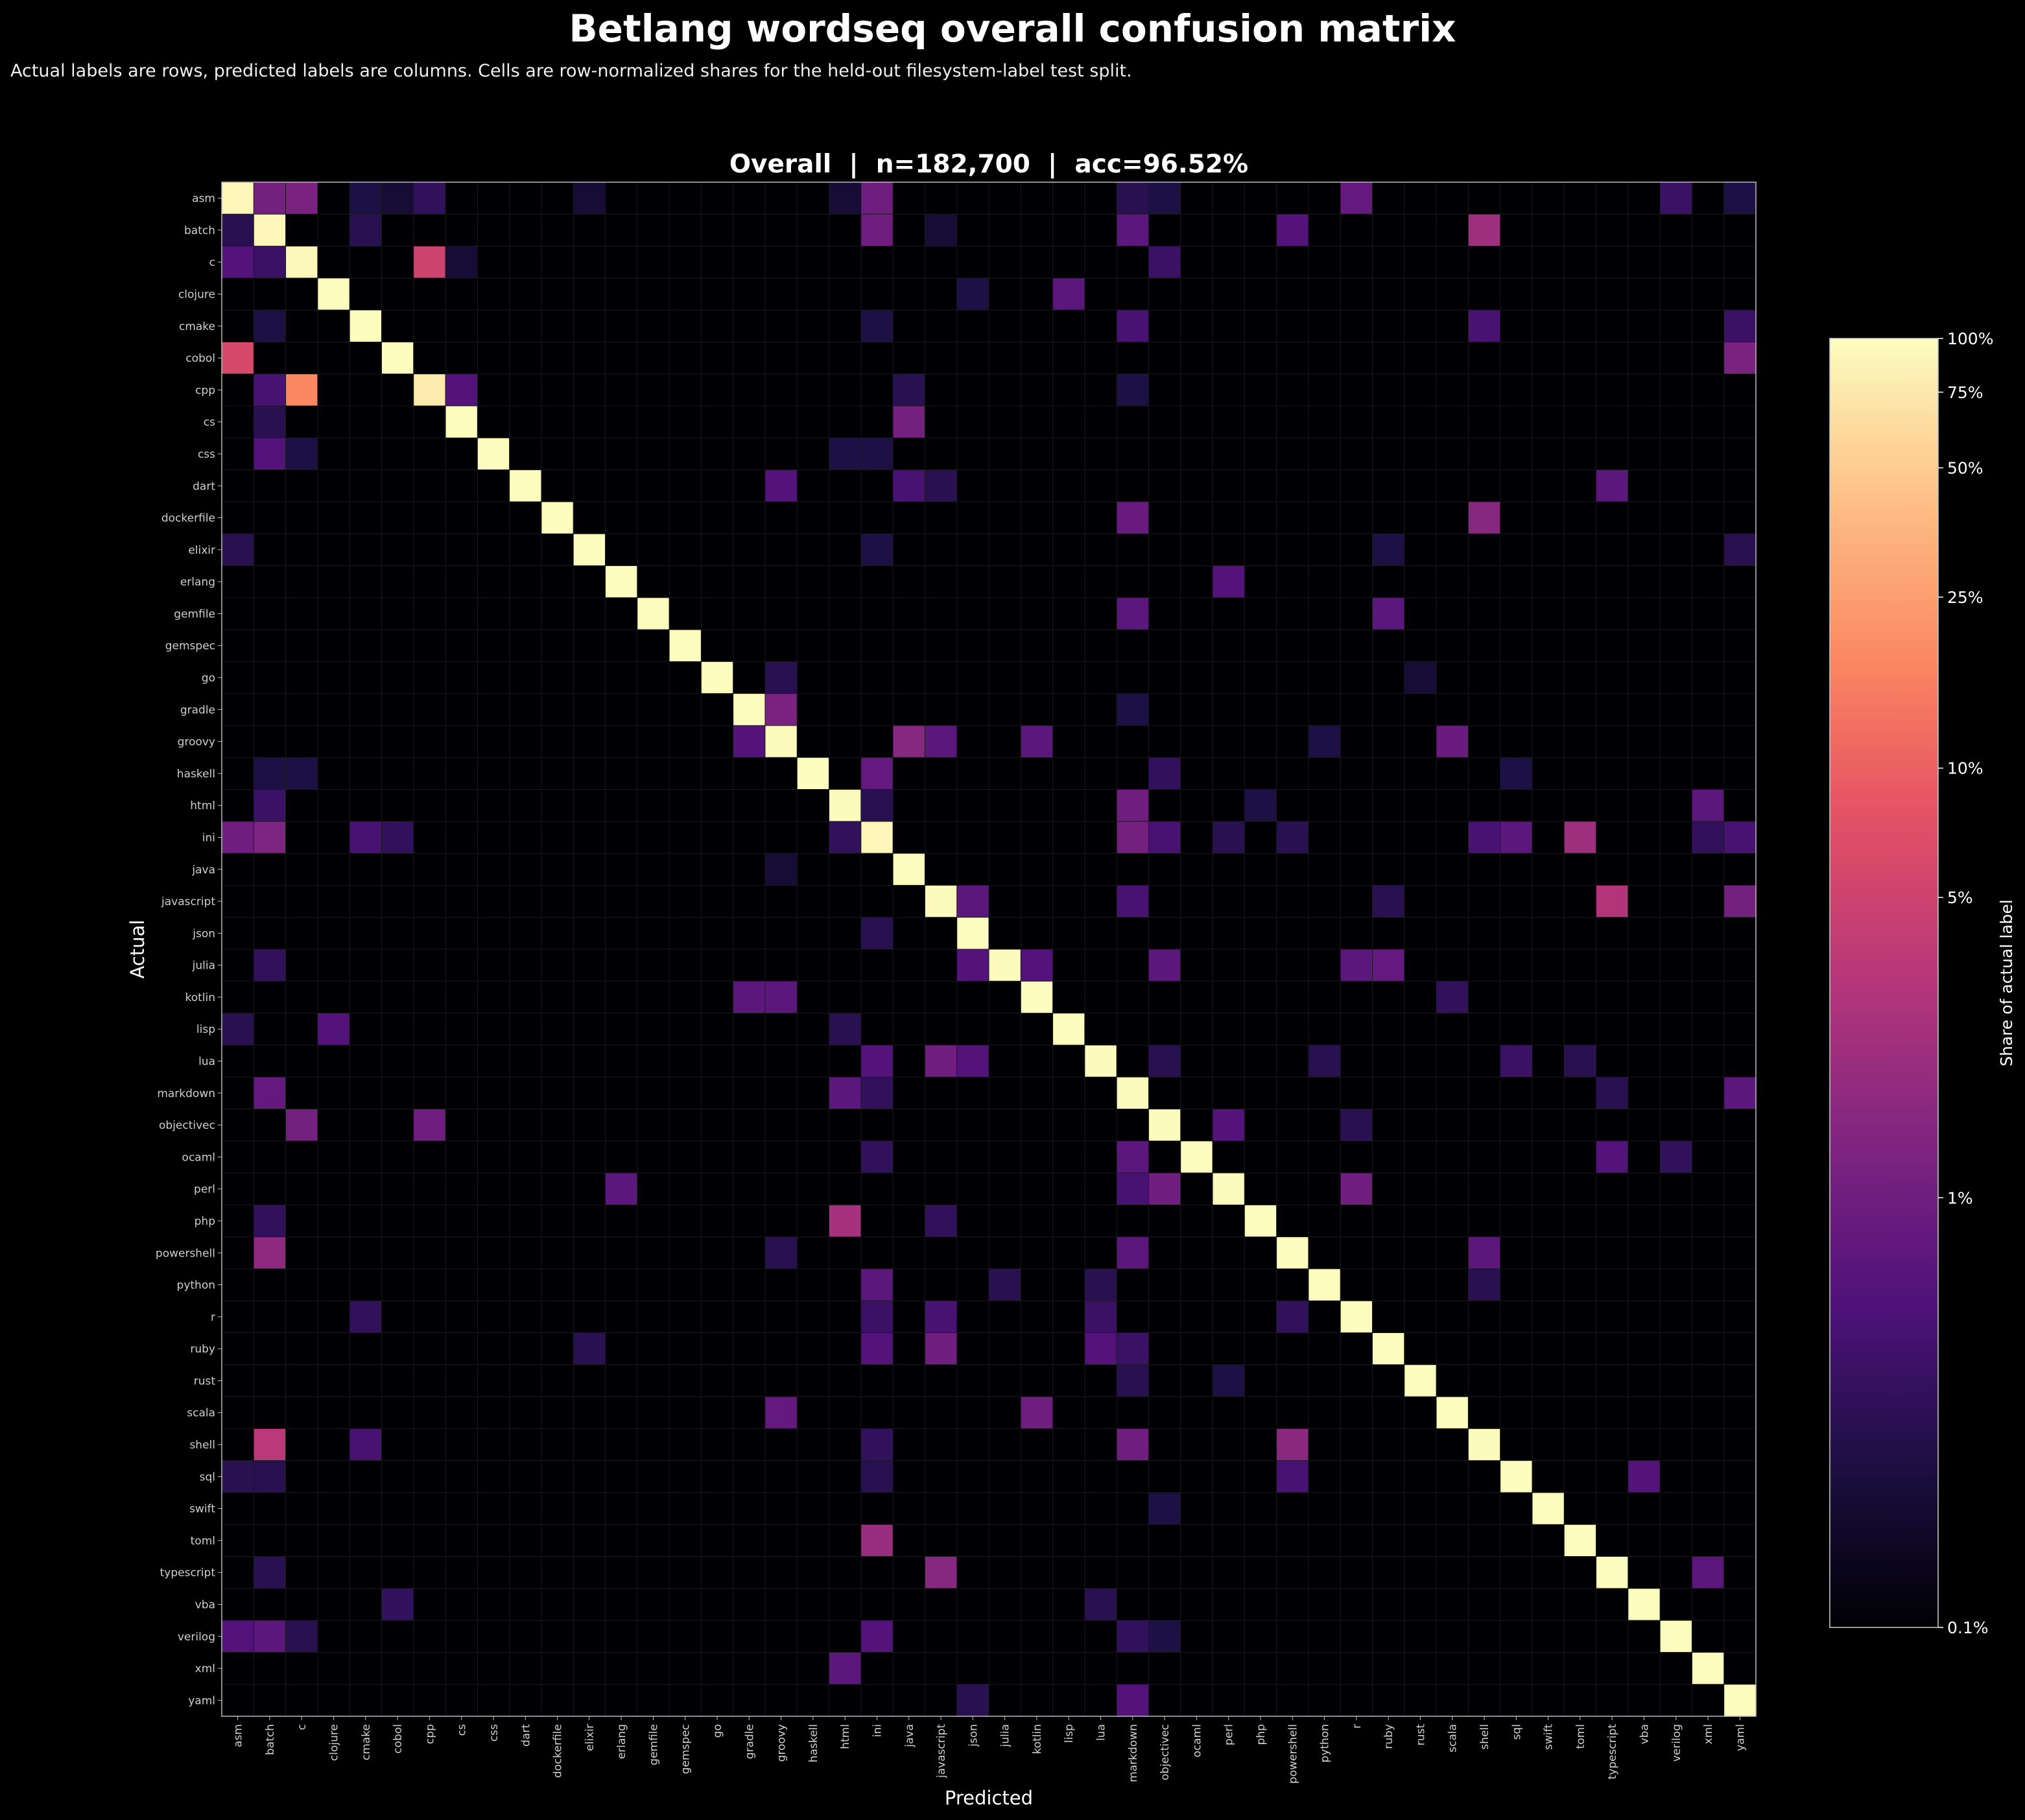 This screenshot has height=1820, width=2025. I want to click on heatmap-cell-sql-xml, so click(1709, 1476).